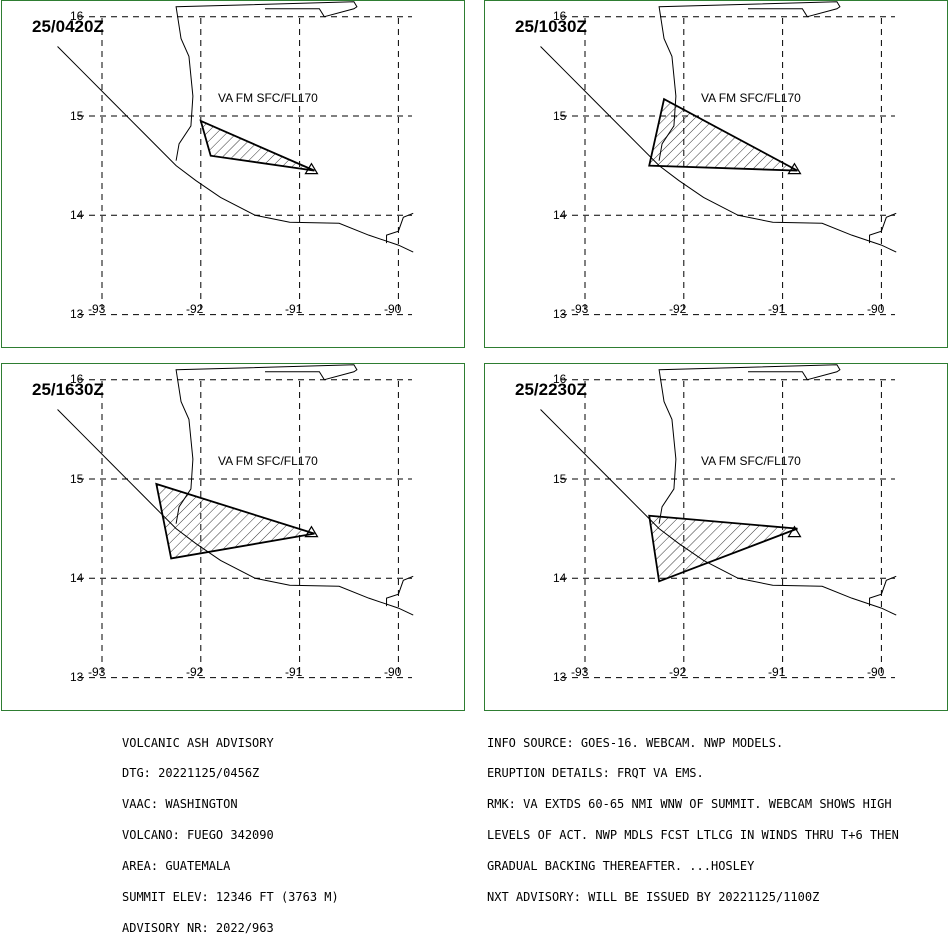 The width and height of the screenshot is (950, 944). What do you see at coordinates (176, 866) in the screenshot?
I see `info-line: AREA: GUATEMALA` at bounding box center [176, 866].